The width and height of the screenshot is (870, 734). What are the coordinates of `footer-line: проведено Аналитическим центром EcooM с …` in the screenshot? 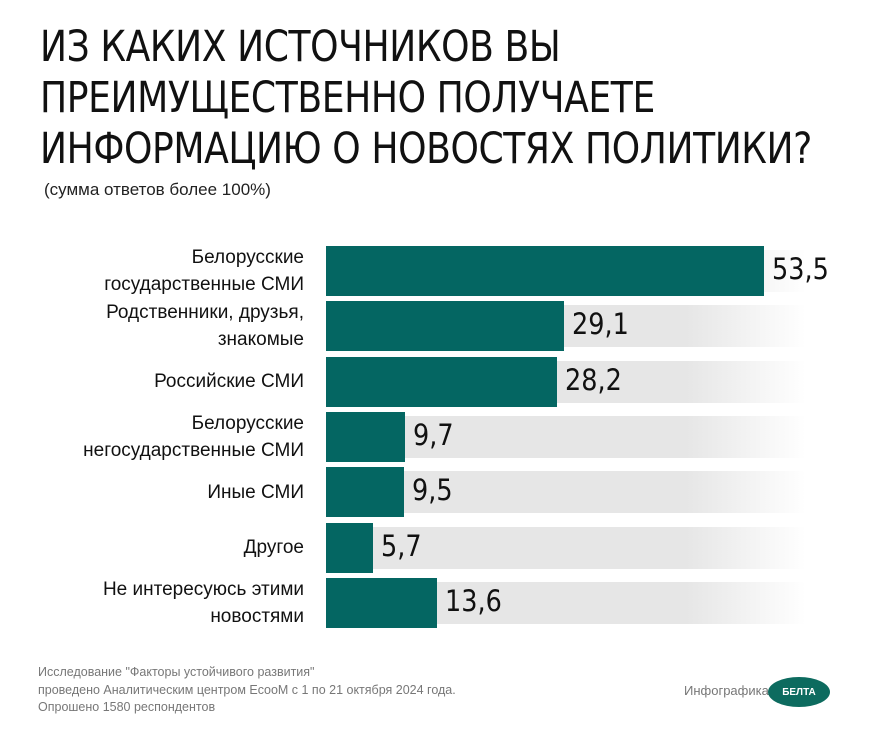 It's located at (247, 689).